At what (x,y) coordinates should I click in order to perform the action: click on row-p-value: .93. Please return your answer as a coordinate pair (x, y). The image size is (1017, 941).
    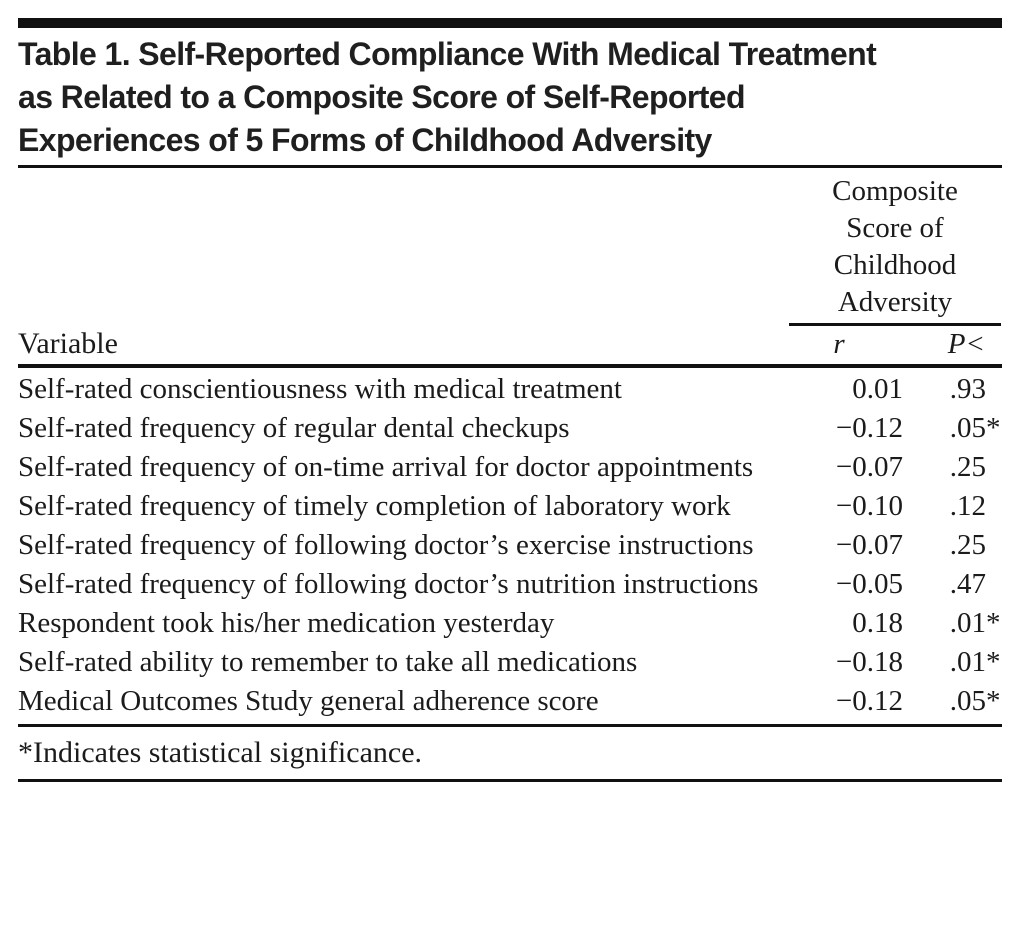
    Looking at the image, I should click on (954, 389).